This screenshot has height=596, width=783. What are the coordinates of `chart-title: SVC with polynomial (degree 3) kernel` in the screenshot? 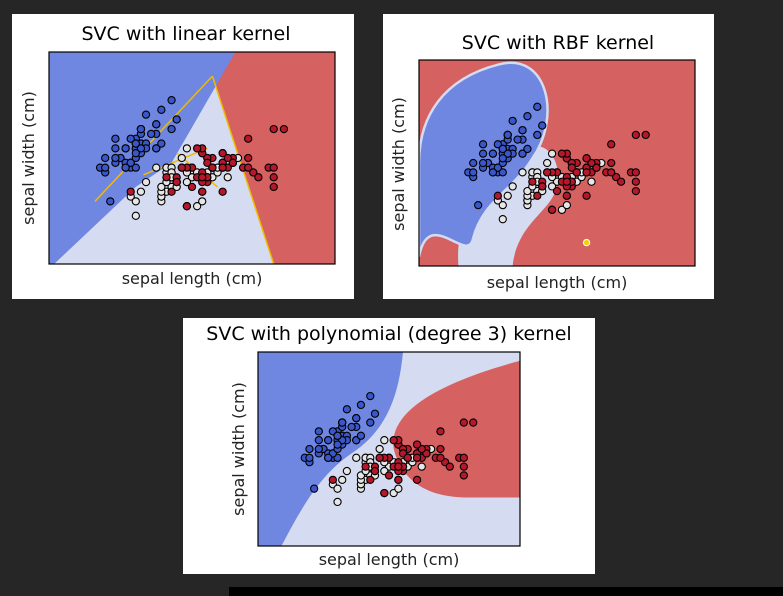 It's located at (388, 334).